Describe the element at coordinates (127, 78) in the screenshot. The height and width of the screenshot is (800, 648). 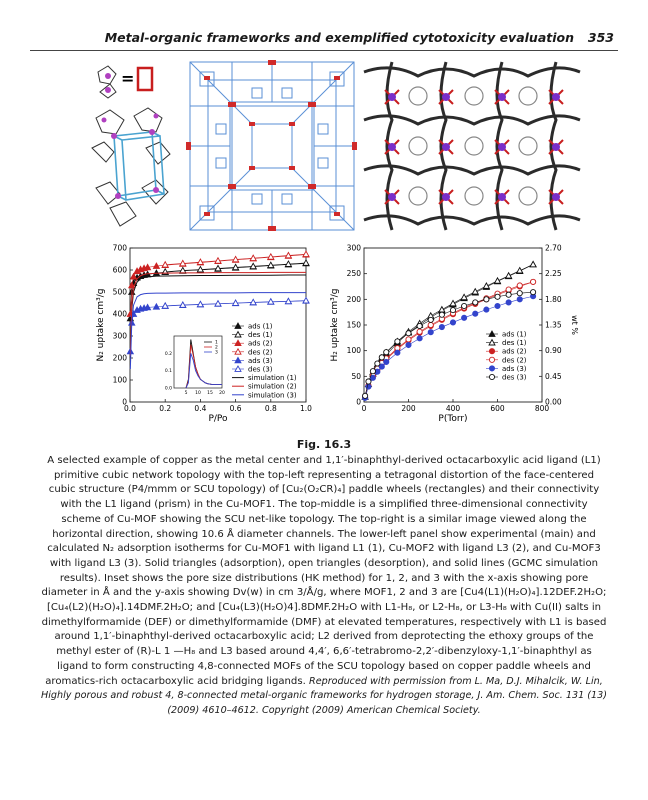
I see `equals-sign: =` at that location.